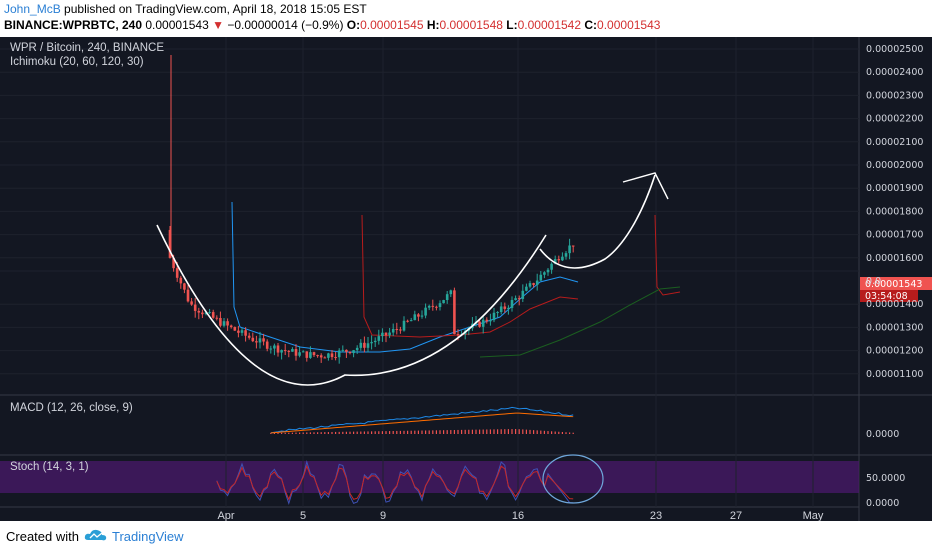 This screenshot has height=550, width=932. I want to click on created-with-text: Created with, so click(42, 536).